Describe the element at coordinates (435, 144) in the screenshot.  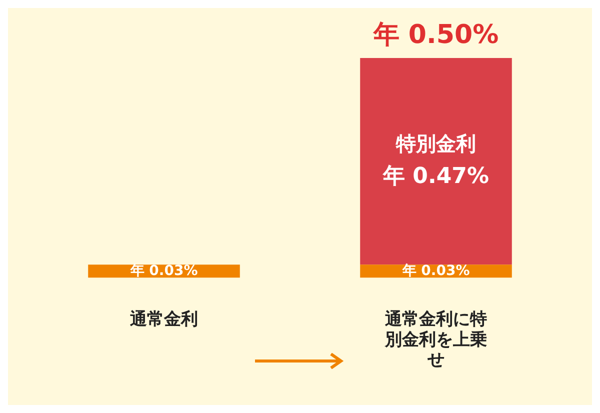
I see `series-label: 特別金利` at that location.